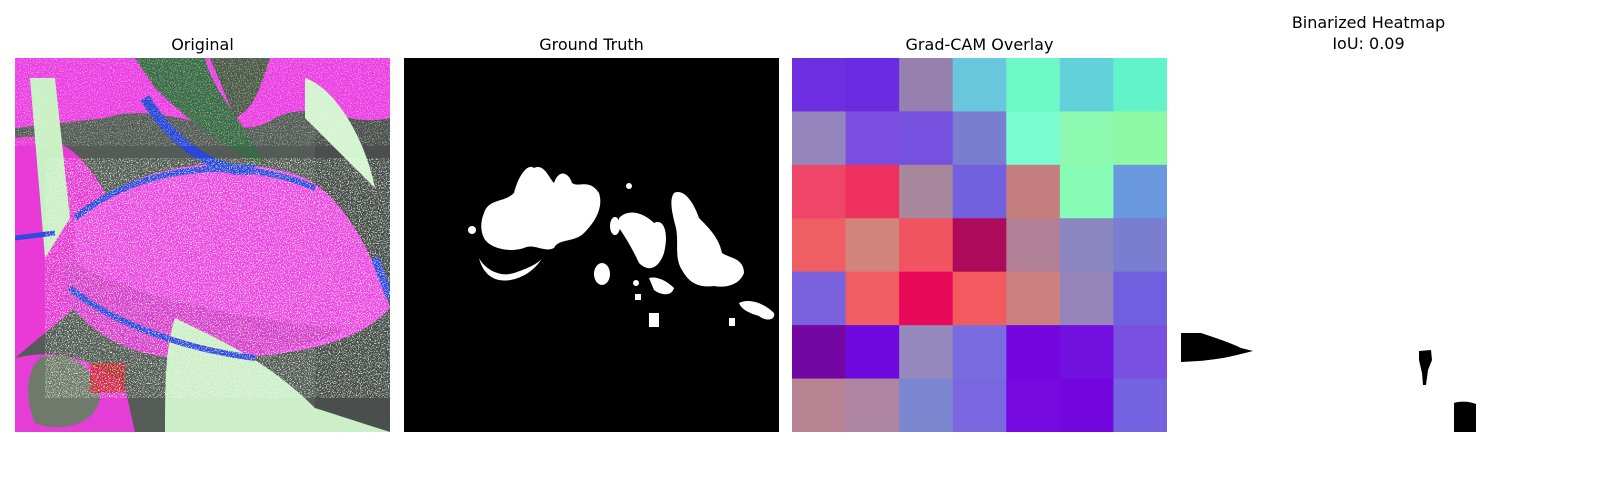  What do you see at coordinates (1087, 352) in the screenshot?
I see `heatmap-cell-r5-c5` at bounding box center [1087, 352].